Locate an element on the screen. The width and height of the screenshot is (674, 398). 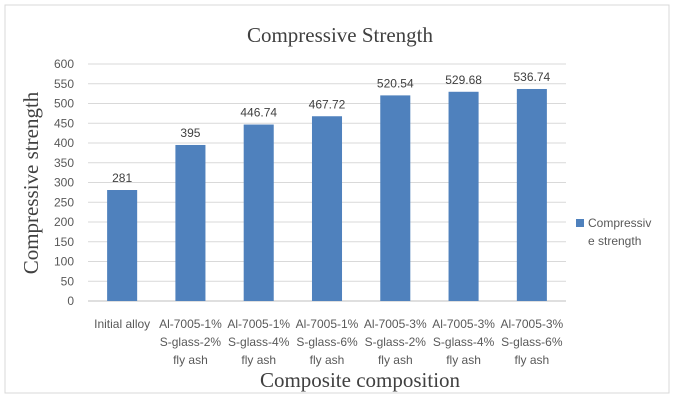
x-tick-label: Al-7005-3% S-glass-6% fly ash is located at coordinates (532, 342).